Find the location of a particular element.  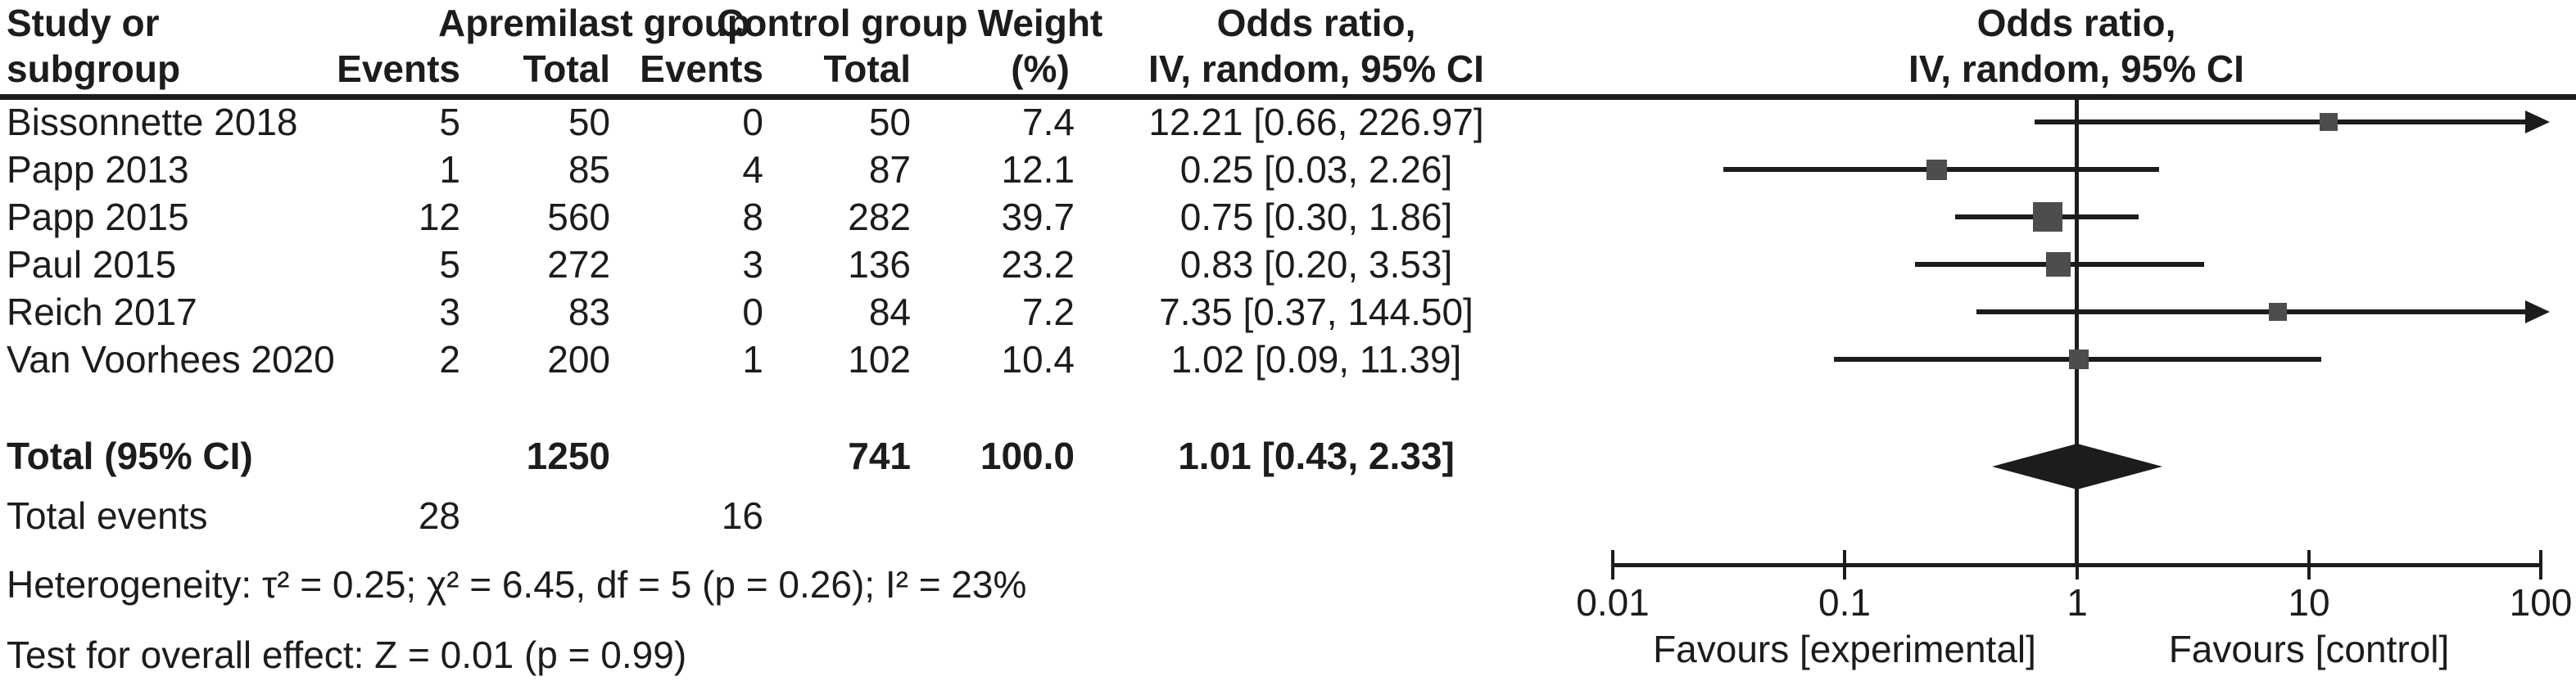

total-row-control-total: 741 is located at coordinates (879, 456).